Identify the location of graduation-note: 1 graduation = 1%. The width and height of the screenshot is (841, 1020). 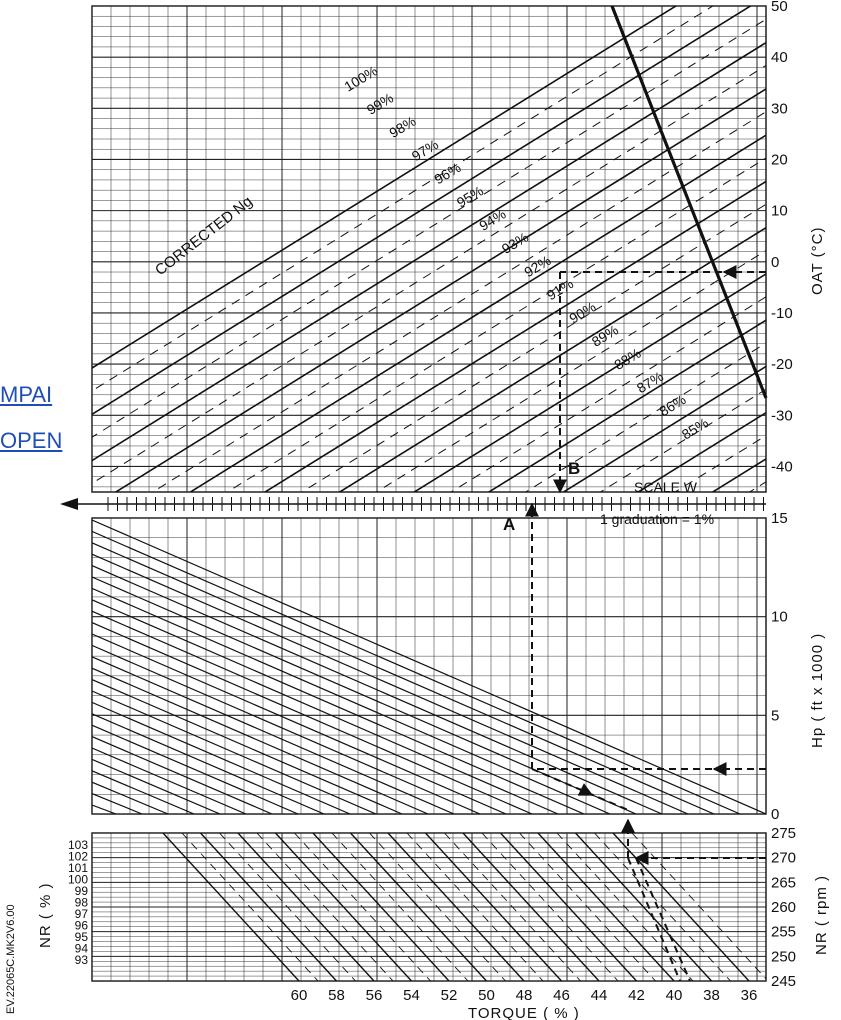
(657, 519).